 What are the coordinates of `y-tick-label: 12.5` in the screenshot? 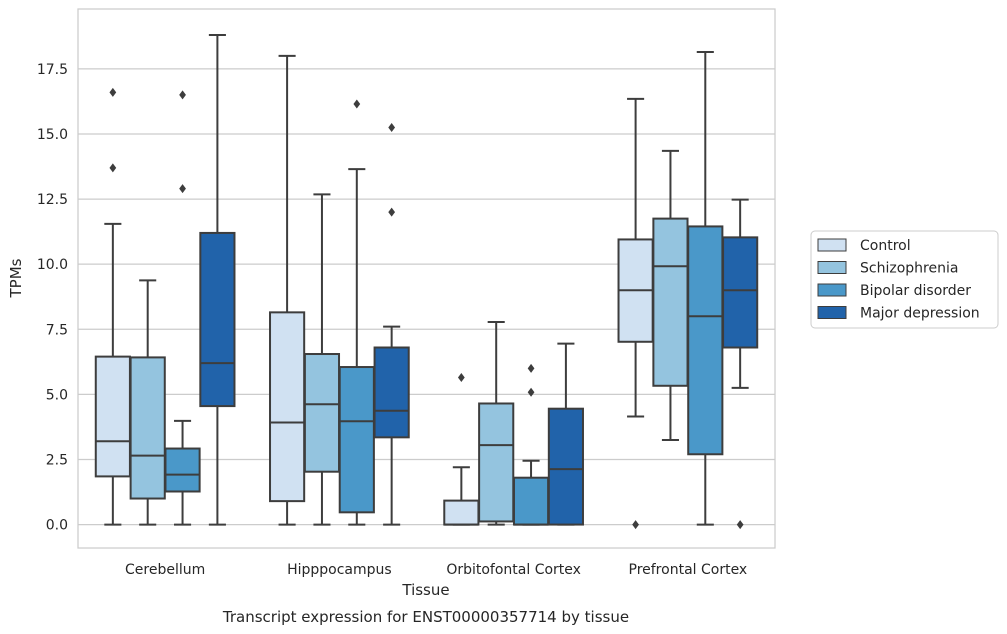 It's located at (52, 200).